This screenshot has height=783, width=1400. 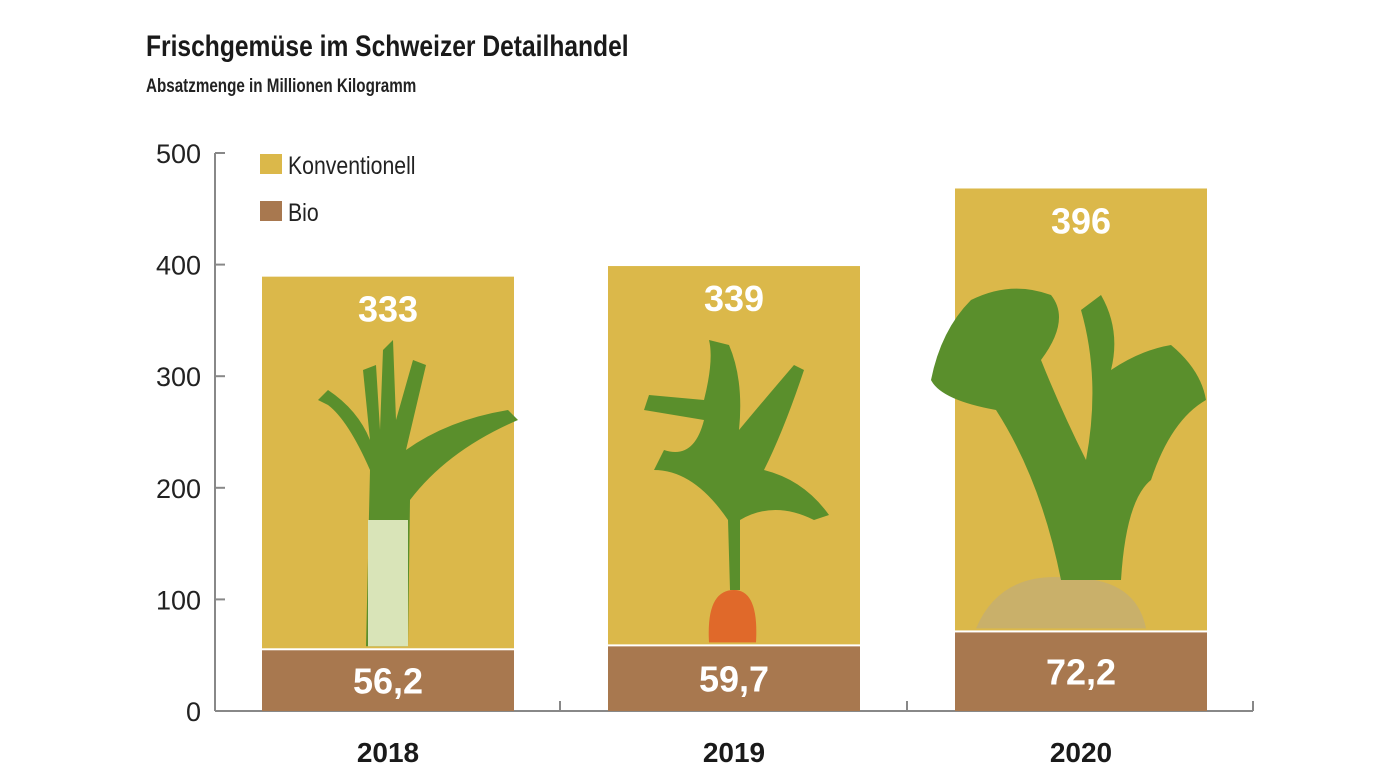 I want to click on x-tick-label: 2020, so click(x=1081, y=752).